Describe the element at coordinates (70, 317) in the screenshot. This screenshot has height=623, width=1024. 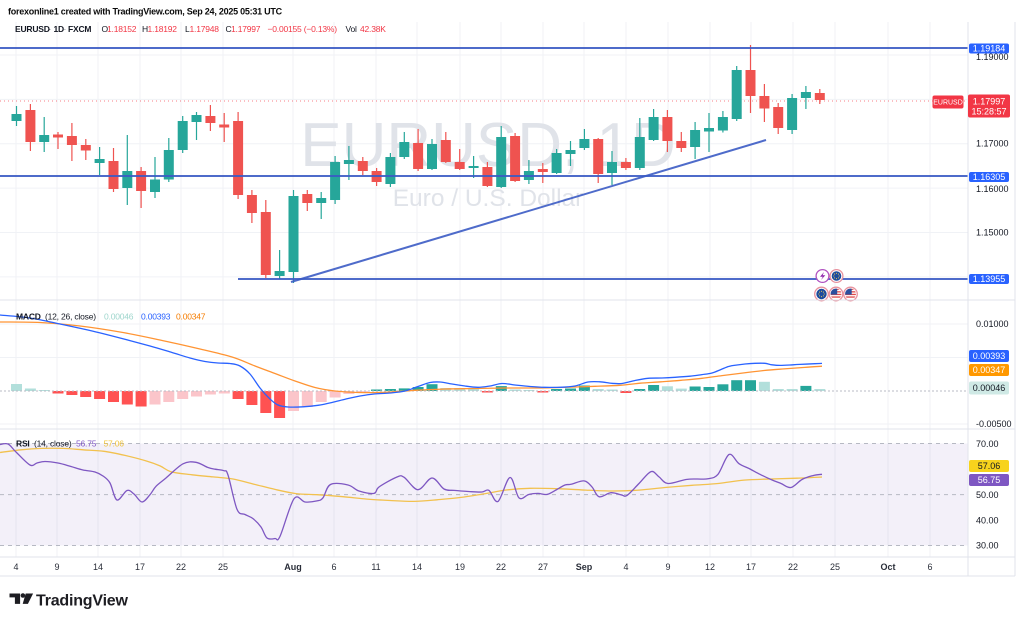
I see `svg-text: (12, 26, close)` at that location.